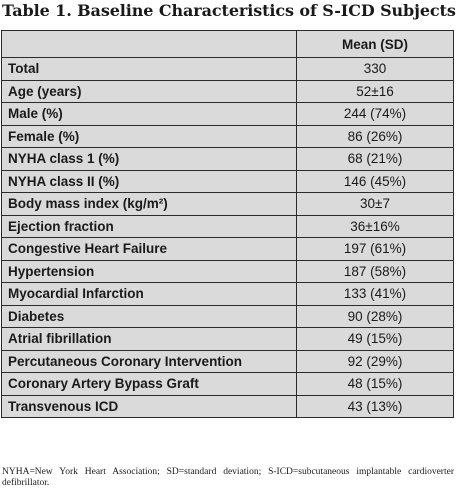 The image size is (456, 494). Describe the element at coordinates (149, 69) in the screenshot. I see `row-label: Total` at that location.